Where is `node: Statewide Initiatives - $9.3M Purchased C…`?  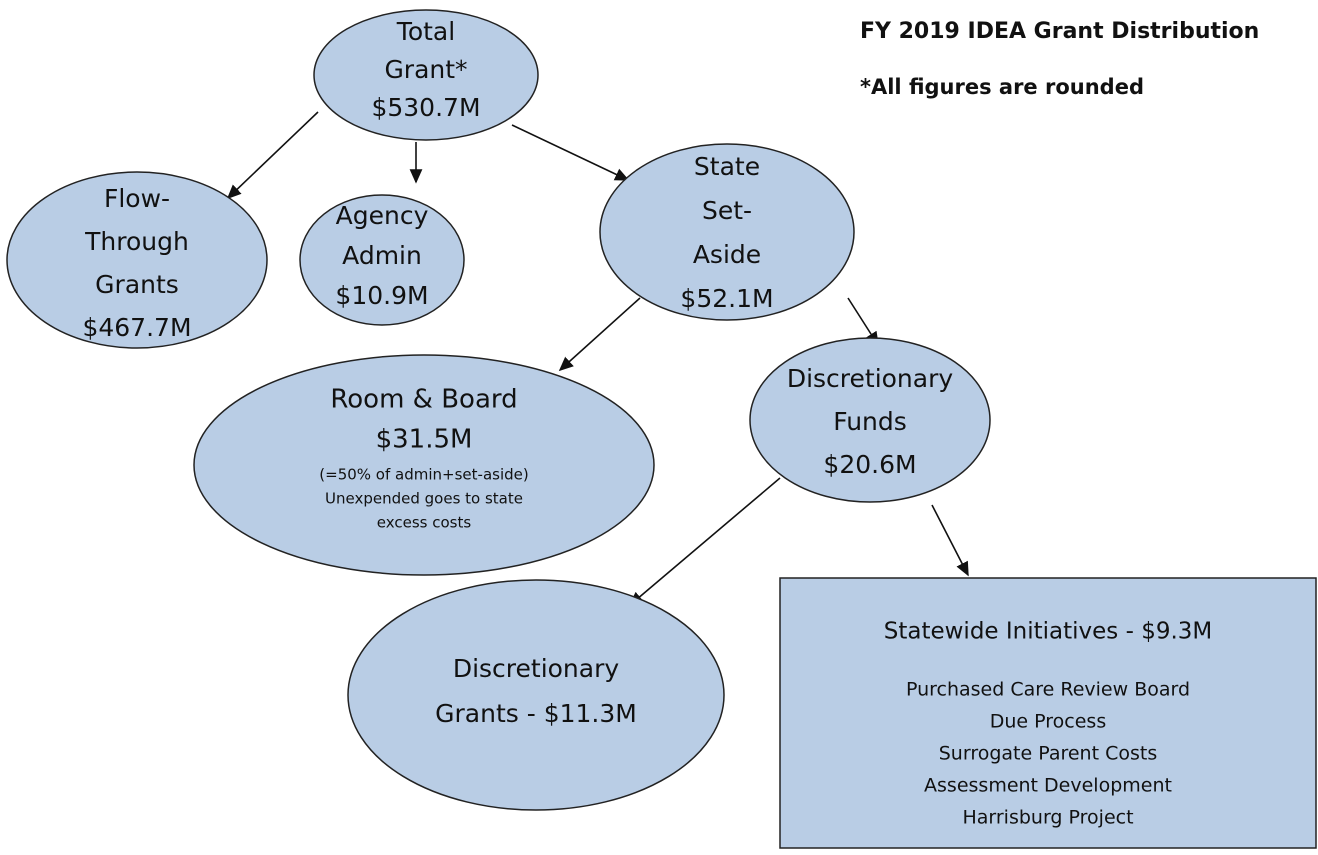
node: Statewide Initiatives - $9.3M Purchased C… is located at coordinates (1048, 713).